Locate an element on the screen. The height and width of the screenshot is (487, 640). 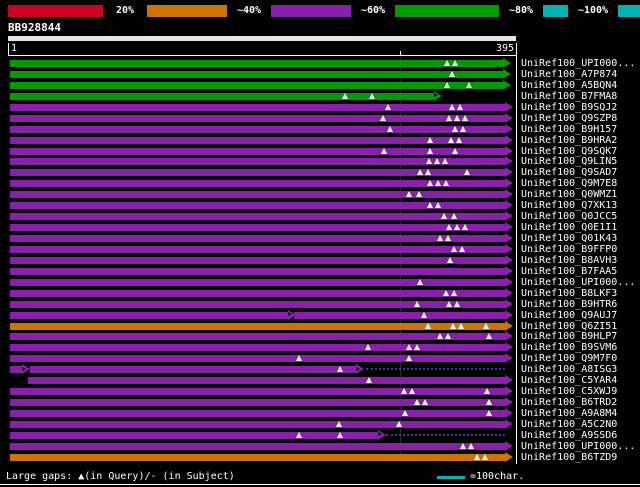
hit-label: UniRef100_Q9LIN5 is located at coordinates (569, 162).